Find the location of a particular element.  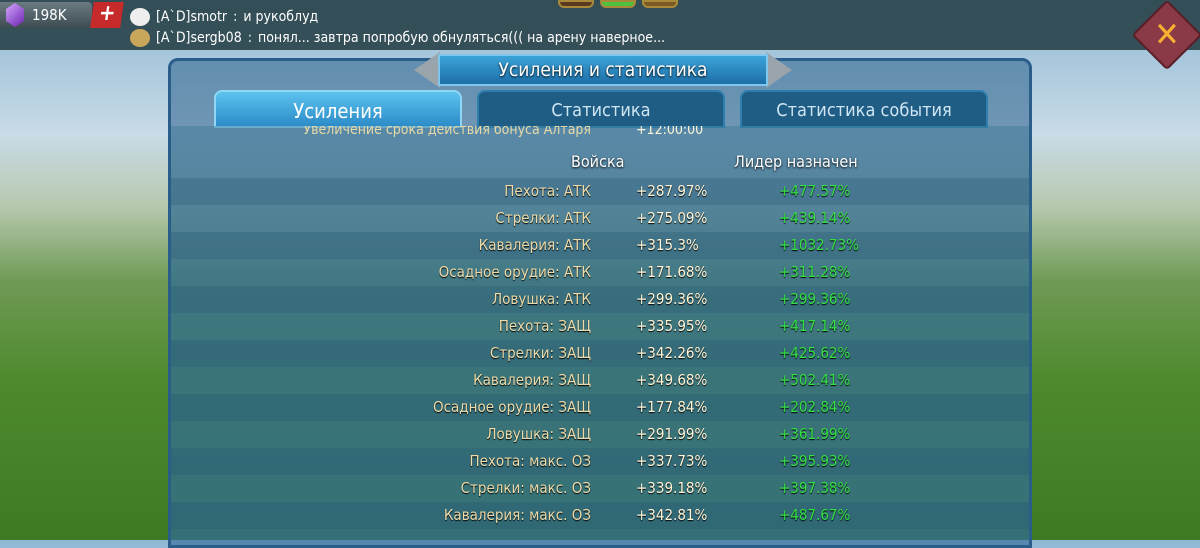

arrow-left-icon is located at coordinates (427, 70).